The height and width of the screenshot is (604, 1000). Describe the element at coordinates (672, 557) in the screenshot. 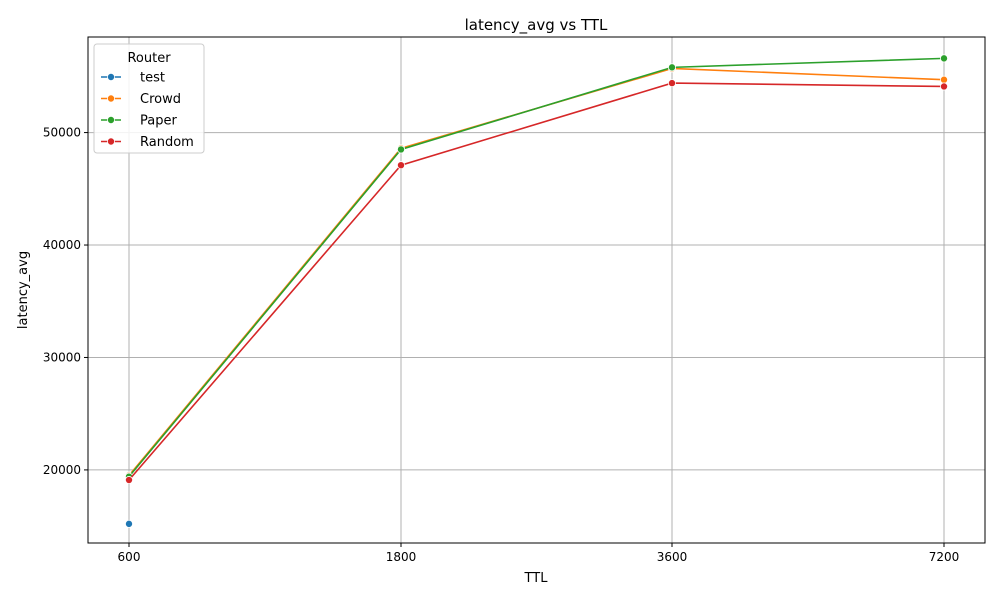

I see `x-tick-label: 3600` at that location.